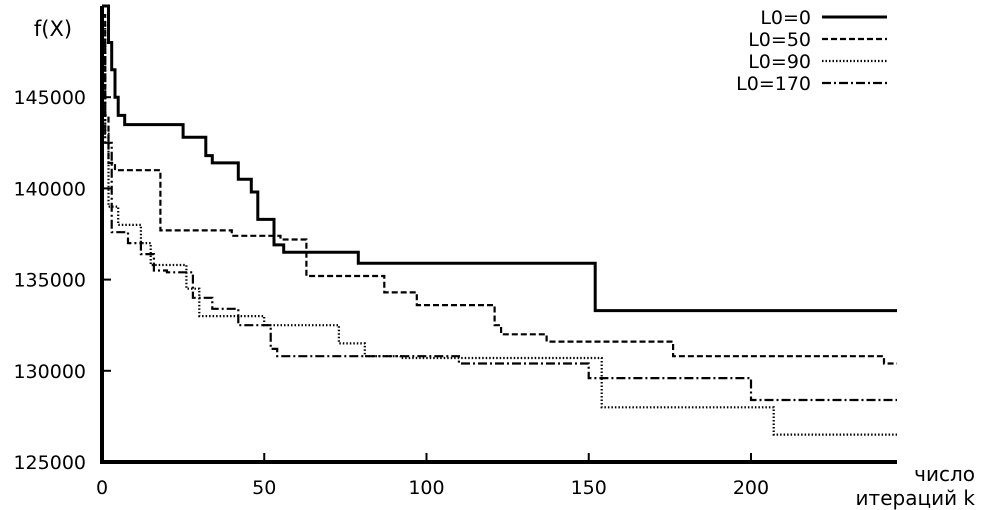  What do you see at coordinates (779, 62) in the screenshot?
I see `legend-label-3: L0=90` at bounding box center [779, 62].